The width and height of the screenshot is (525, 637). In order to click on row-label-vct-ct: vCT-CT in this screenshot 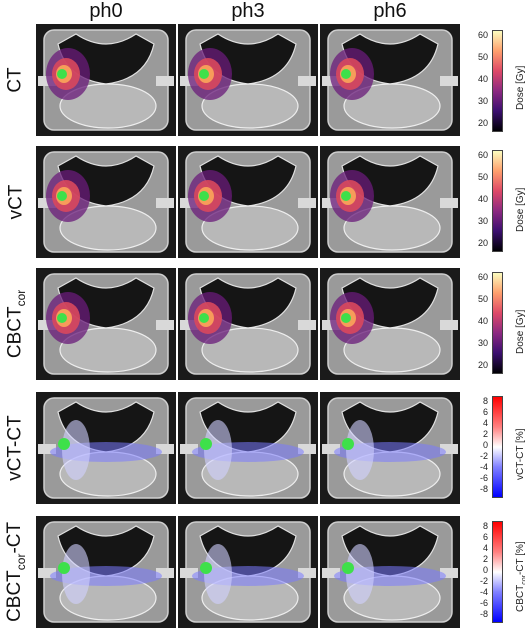, I will do `click(15, 448)`.